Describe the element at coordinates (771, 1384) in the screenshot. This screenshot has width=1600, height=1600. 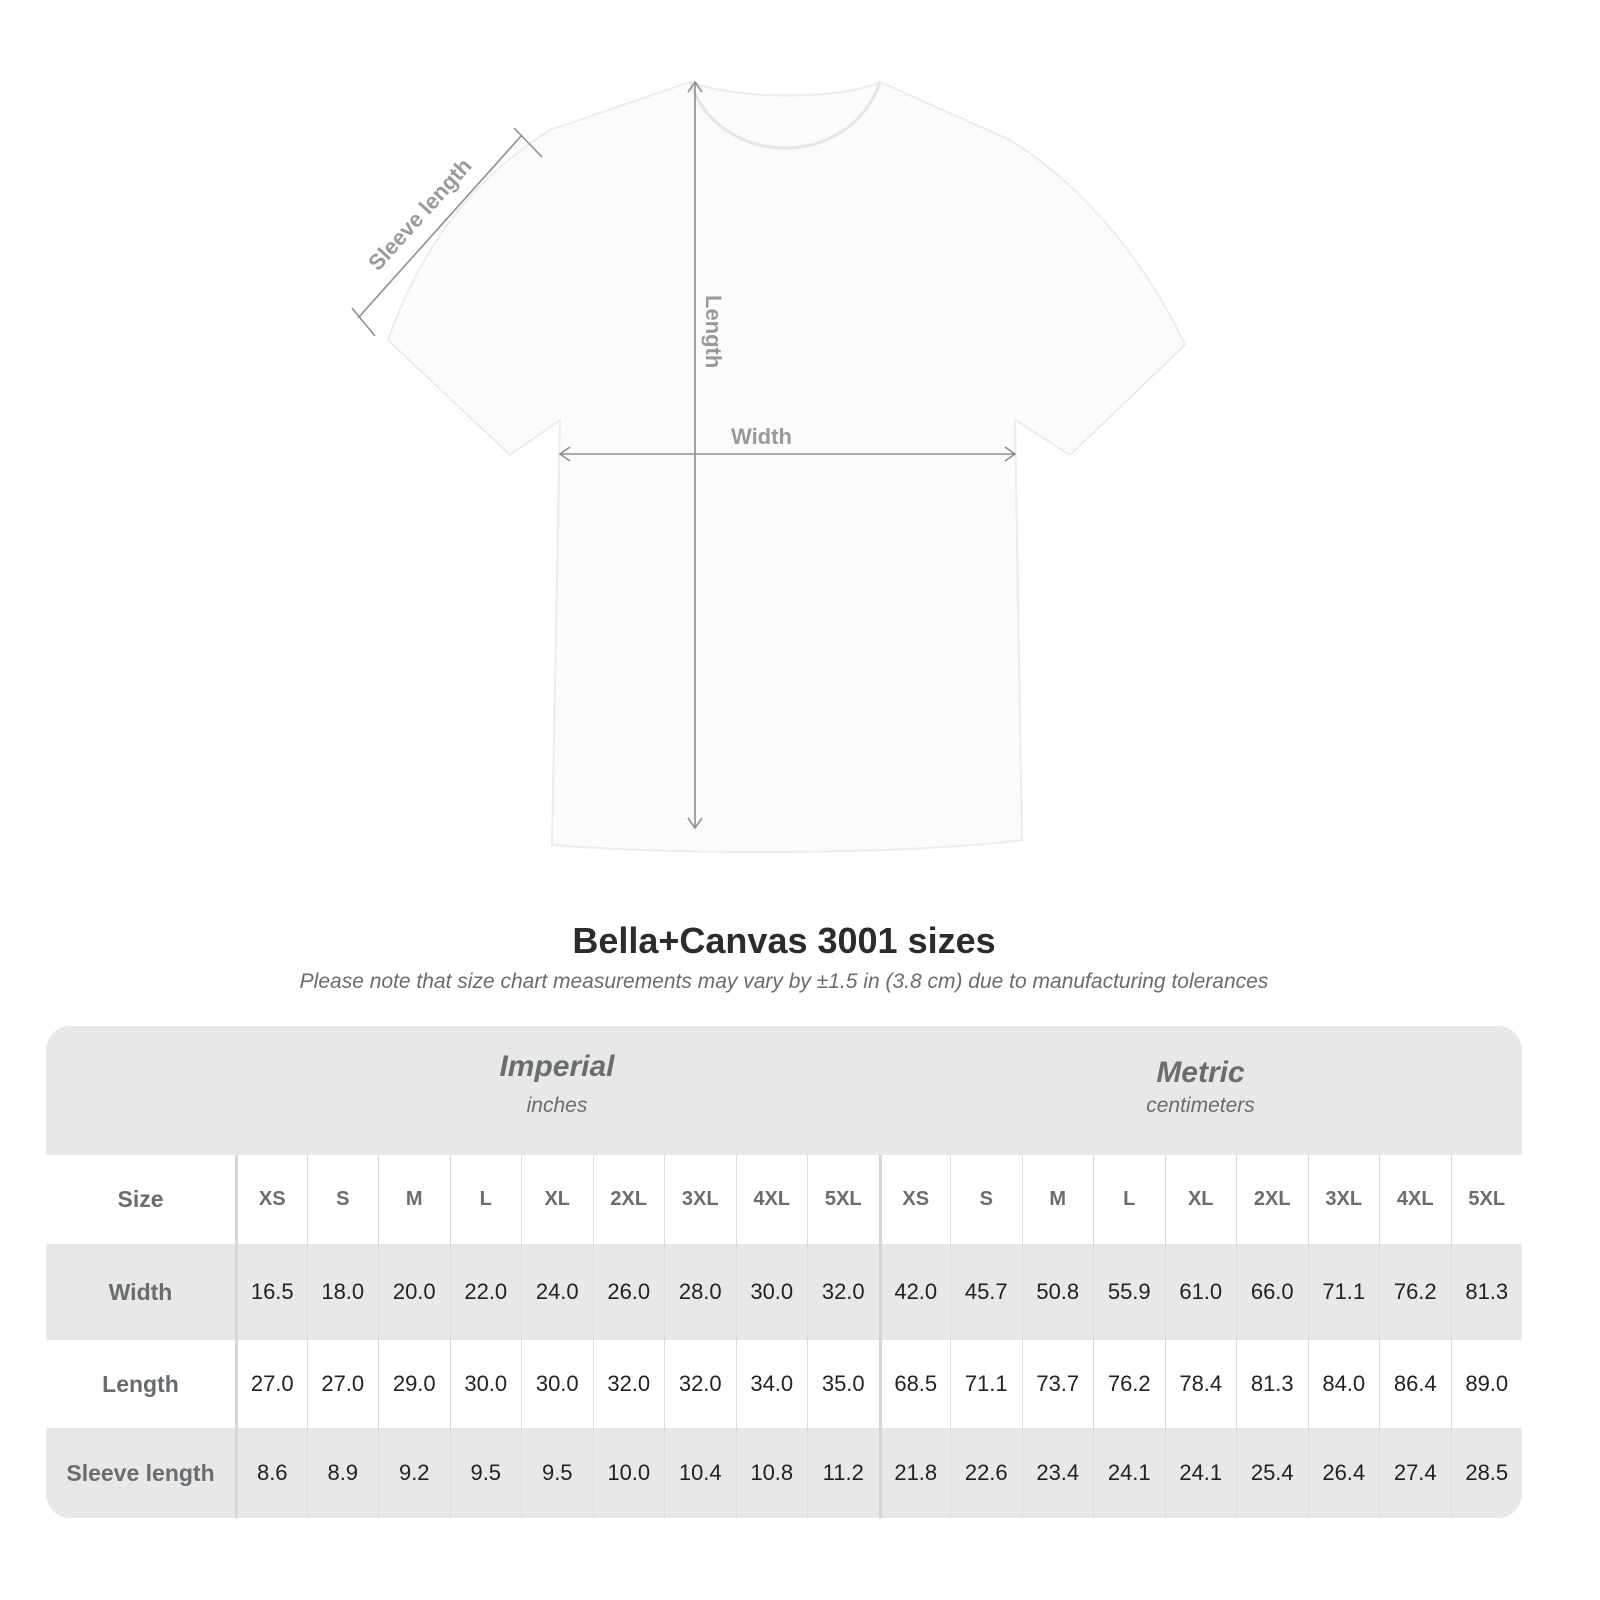
I see `imperial-value-cell: 34.0` at that location.